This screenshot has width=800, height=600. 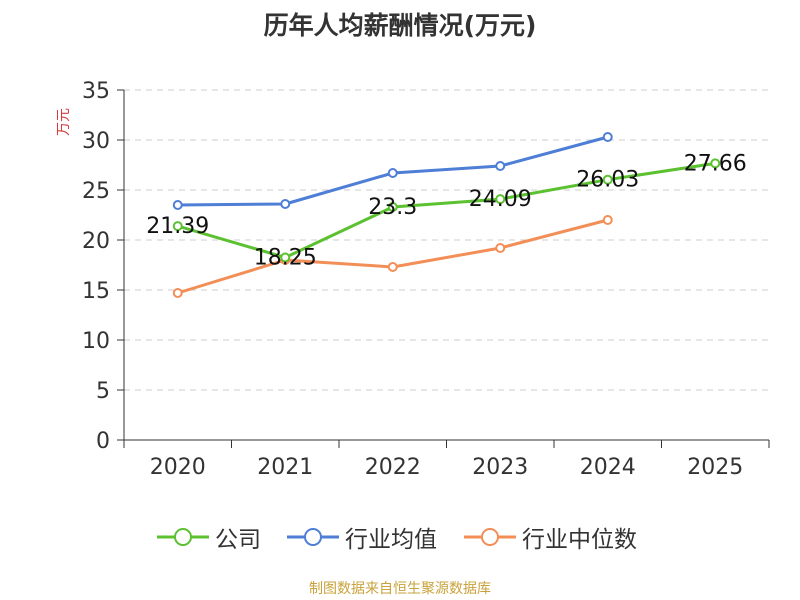 I want to click on series-0-point-2021, so click(x=285, y=257).